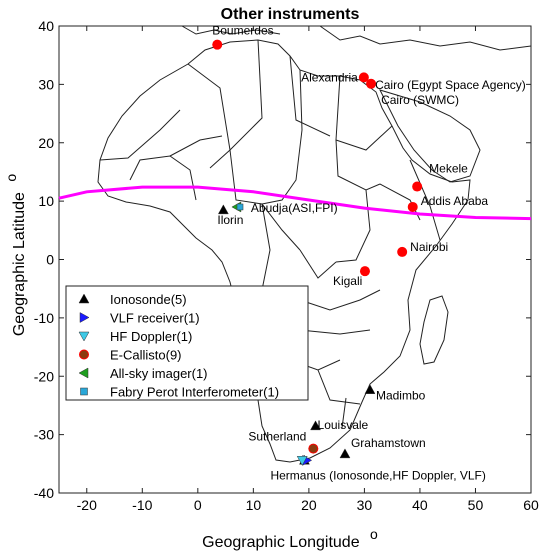 The image size is (550, 559). What do you see at coordinates (46, 84) in the screenshot?
I see `y-tick-label: 30` at bounding box center [46, 84].